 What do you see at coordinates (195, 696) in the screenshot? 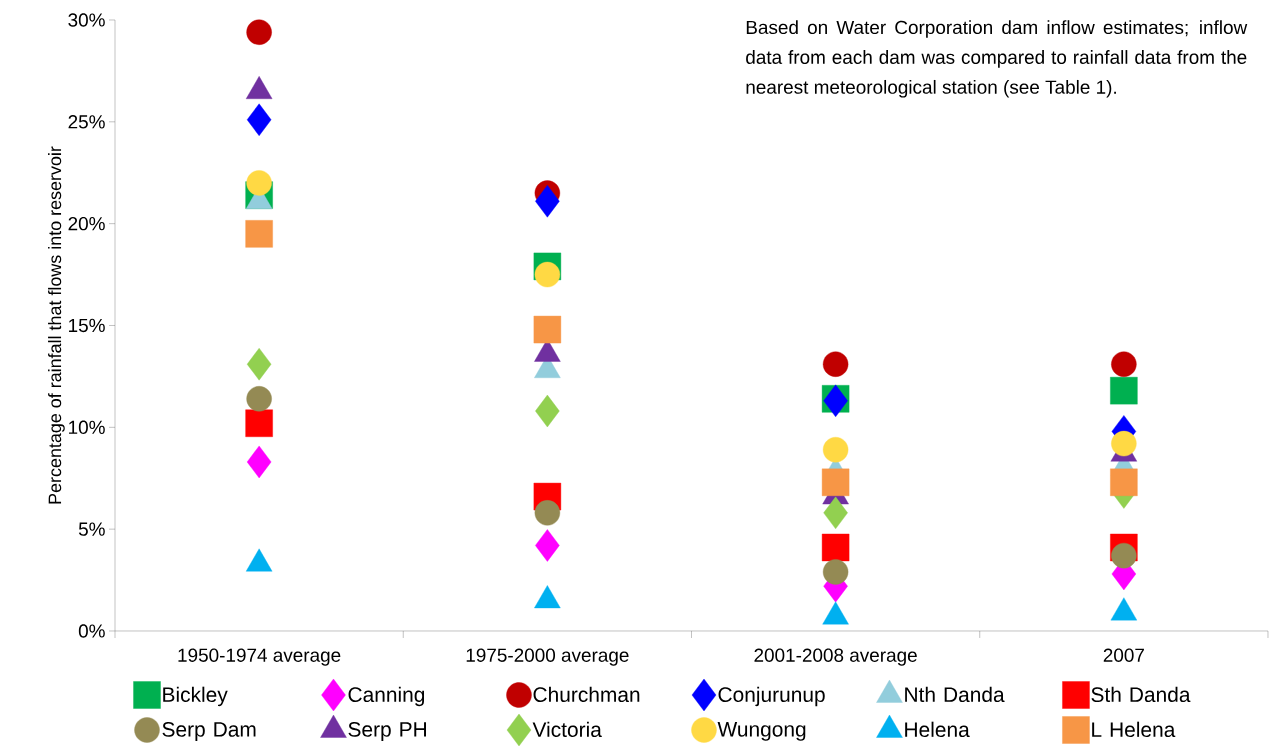
I see `legend-label: Bickley` at bounding box center [195, 696].